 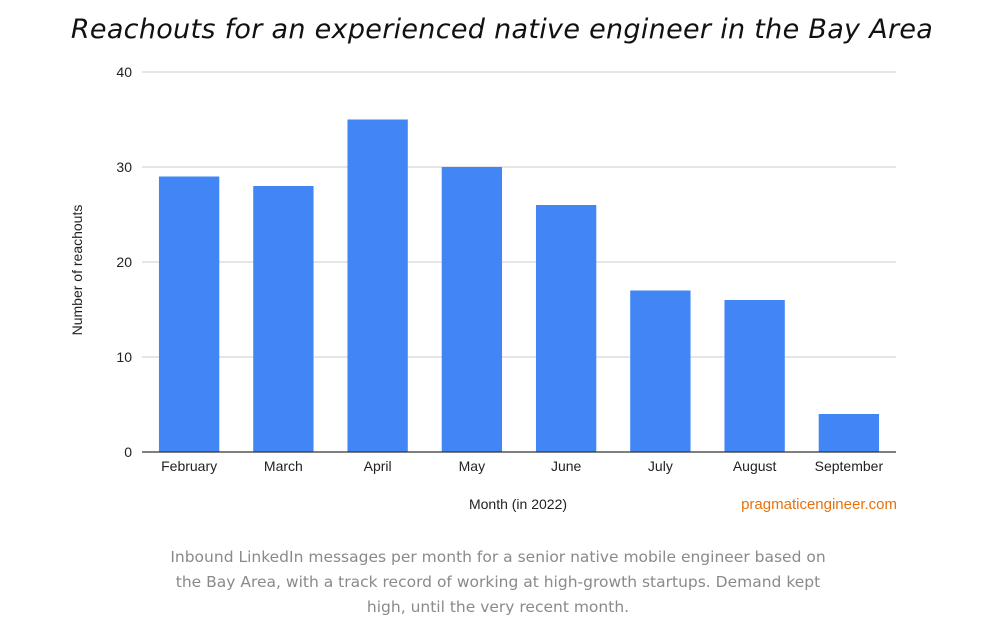 What do you see at coordinates (77, 270) in the screenshot?
I see `y-axis-label: Number of reachouts` at bounding box center [77, 270].